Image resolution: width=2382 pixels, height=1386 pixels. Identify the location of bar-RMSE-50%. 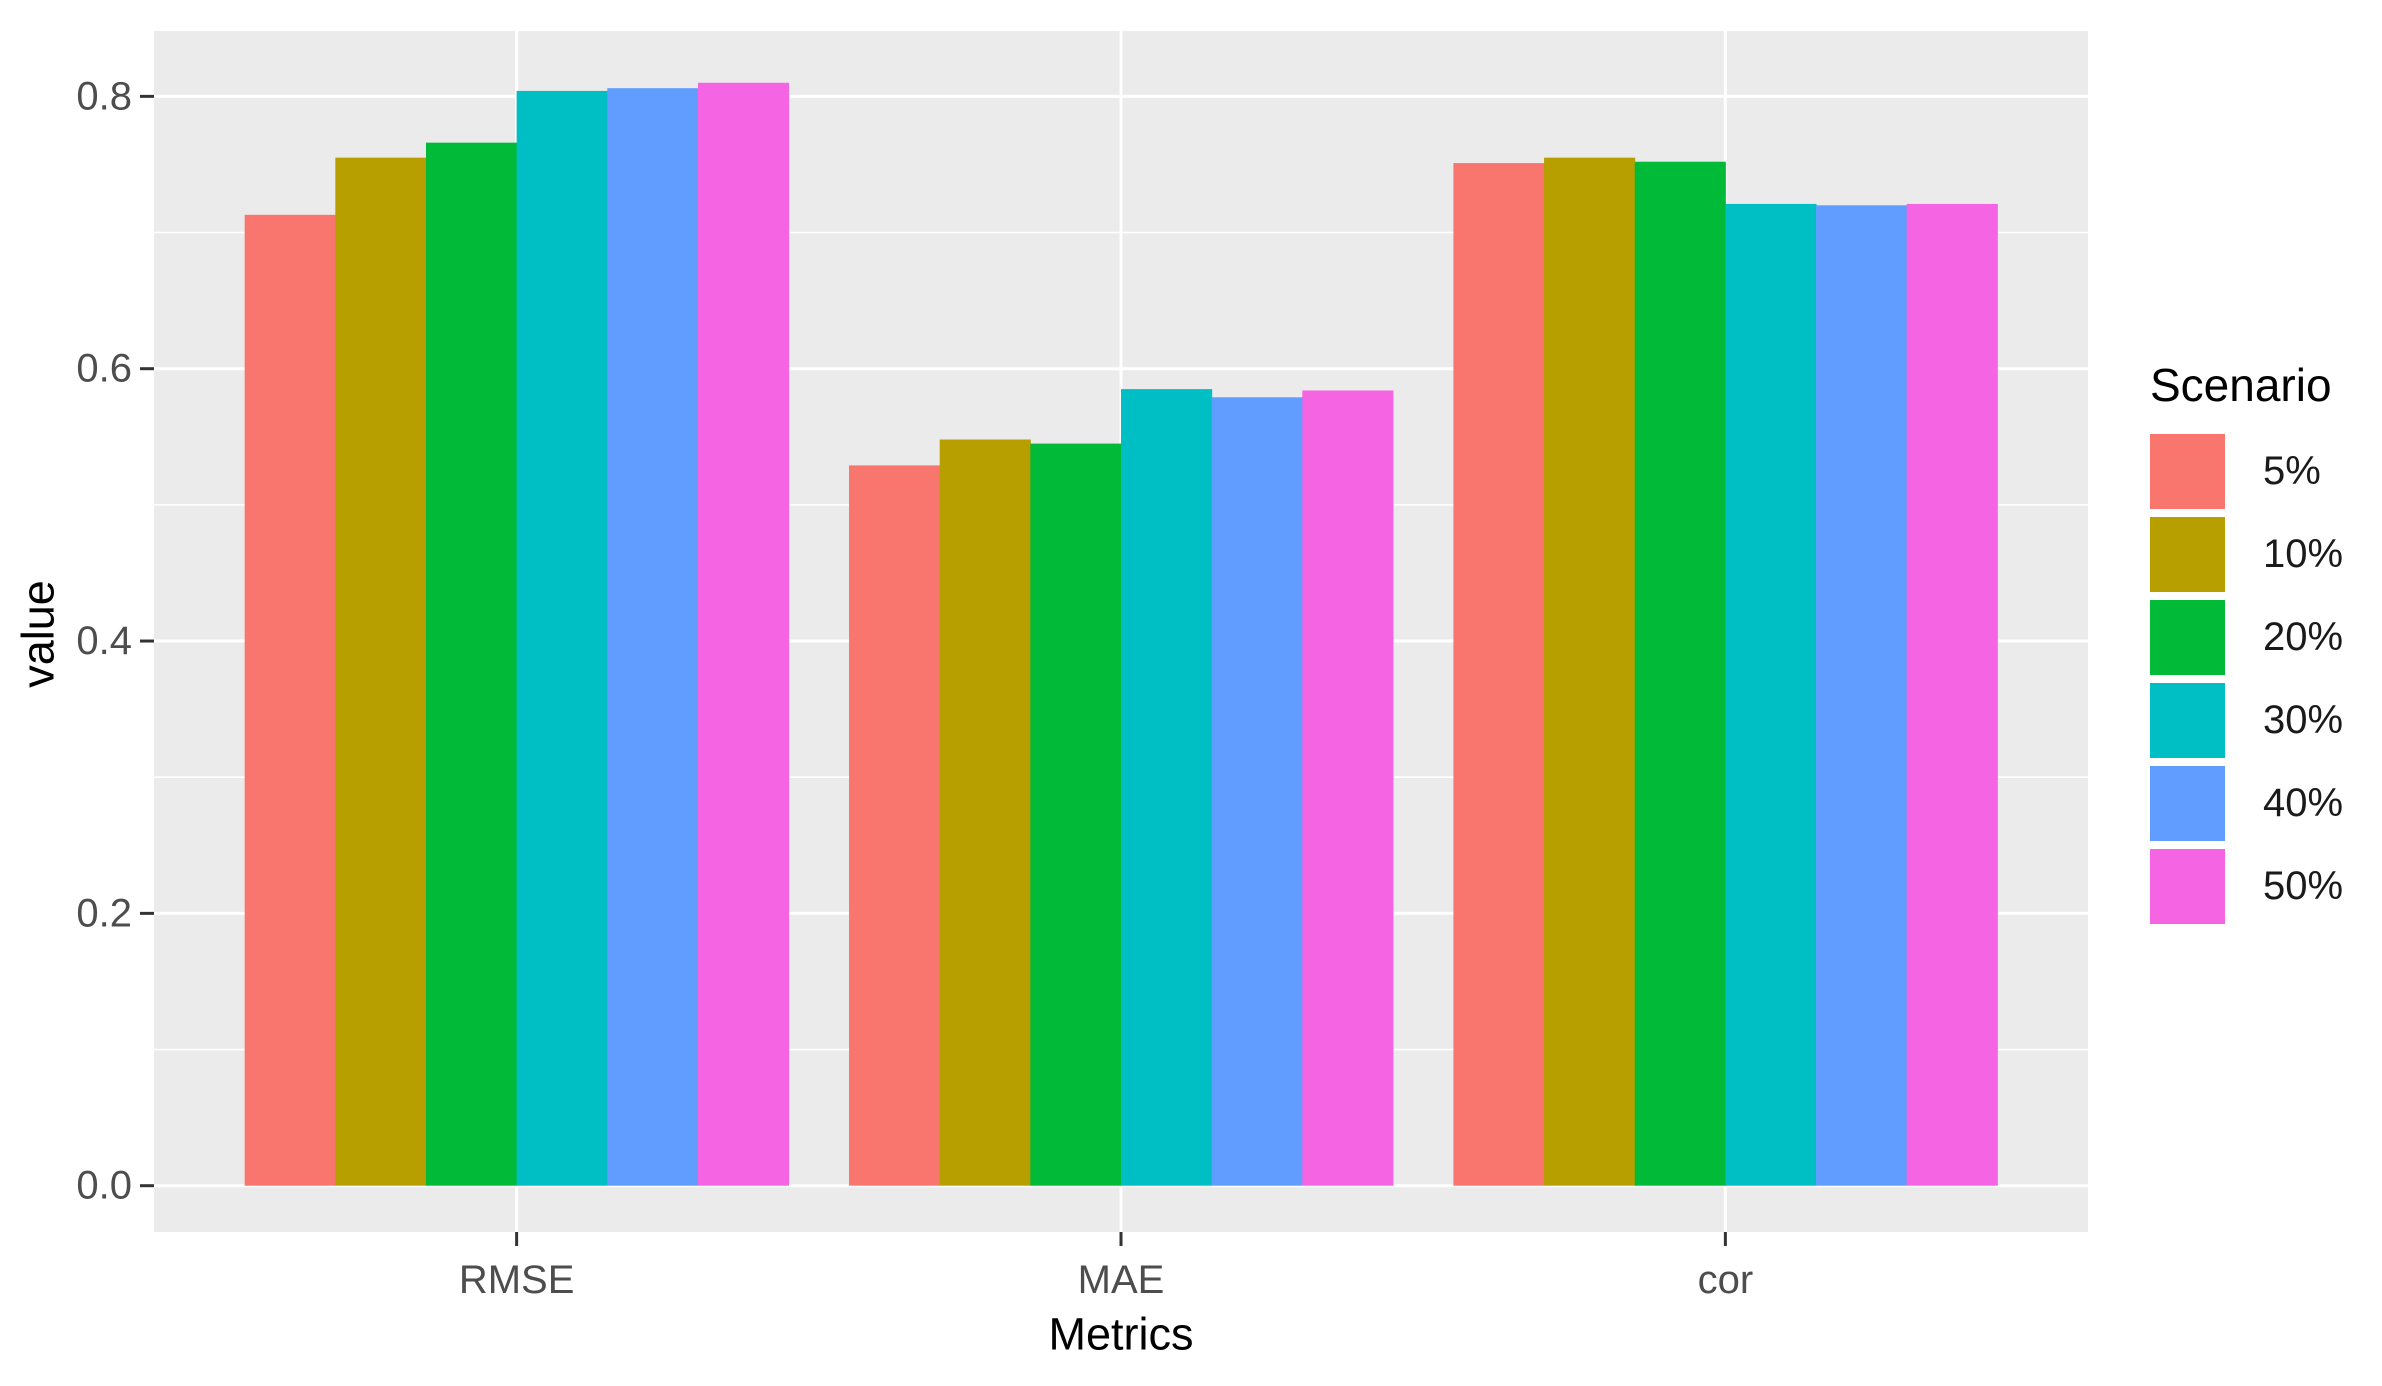
(743, 634).